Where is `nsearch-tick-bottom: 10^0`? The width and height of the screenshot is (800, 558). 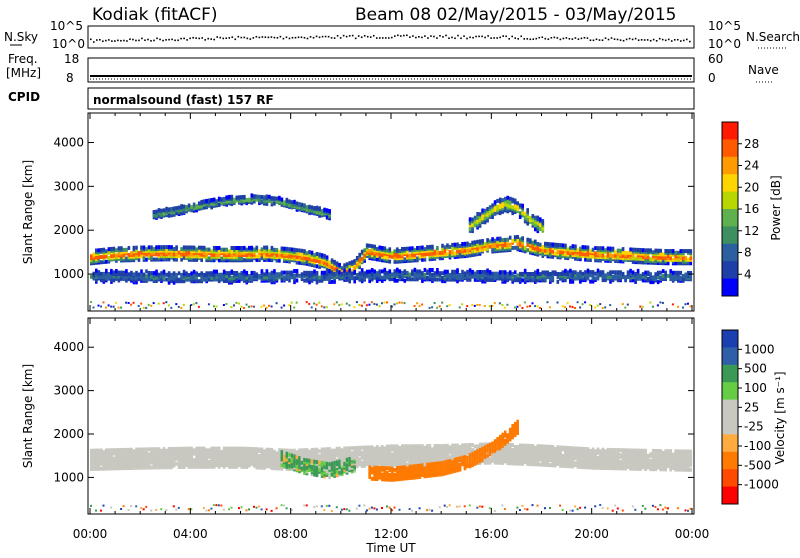
nsearch-tick-bottom: 10^0 is located at coordinates (724, 44).